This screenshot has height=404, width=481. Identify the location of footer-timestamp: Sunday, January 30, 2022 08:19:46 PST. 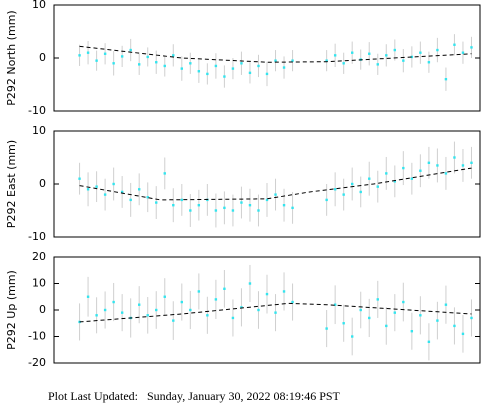
(244, 396).